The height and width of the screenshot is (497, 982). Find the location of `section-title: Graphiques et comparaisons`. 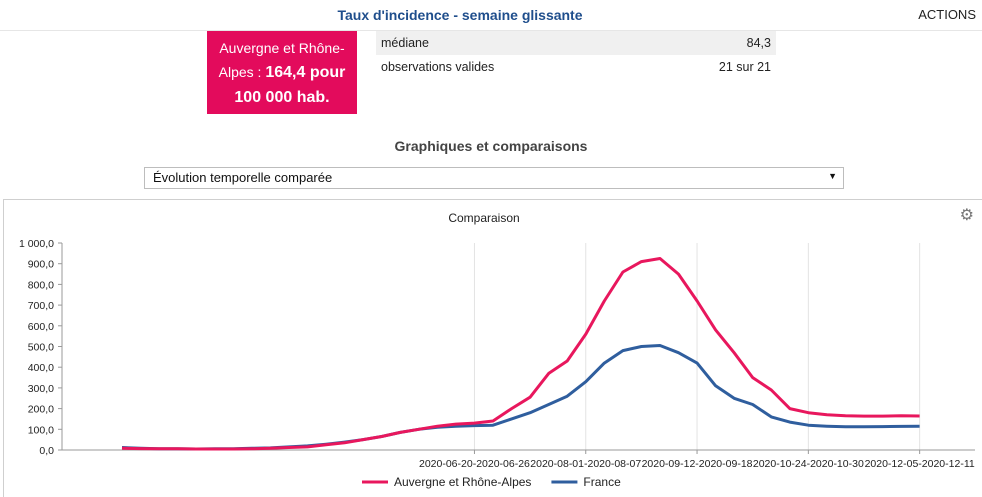

section-title: Graphiques et comparaisons is located at coordinates (491, 146).